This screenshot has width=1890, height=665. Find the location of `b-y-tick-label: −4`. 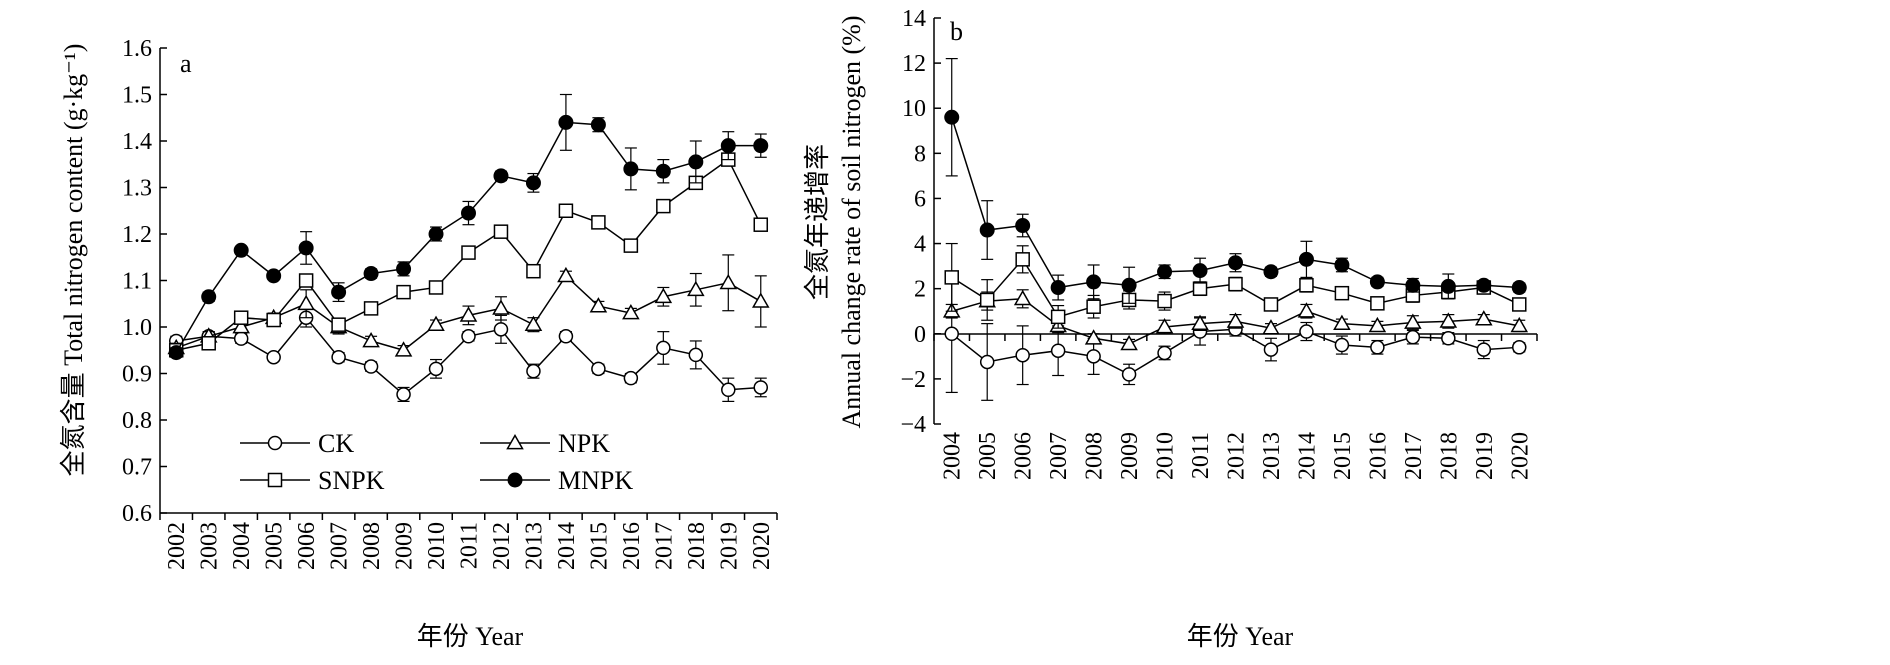

b-y-tick-label: −4 is located at coordinates (913, 425).